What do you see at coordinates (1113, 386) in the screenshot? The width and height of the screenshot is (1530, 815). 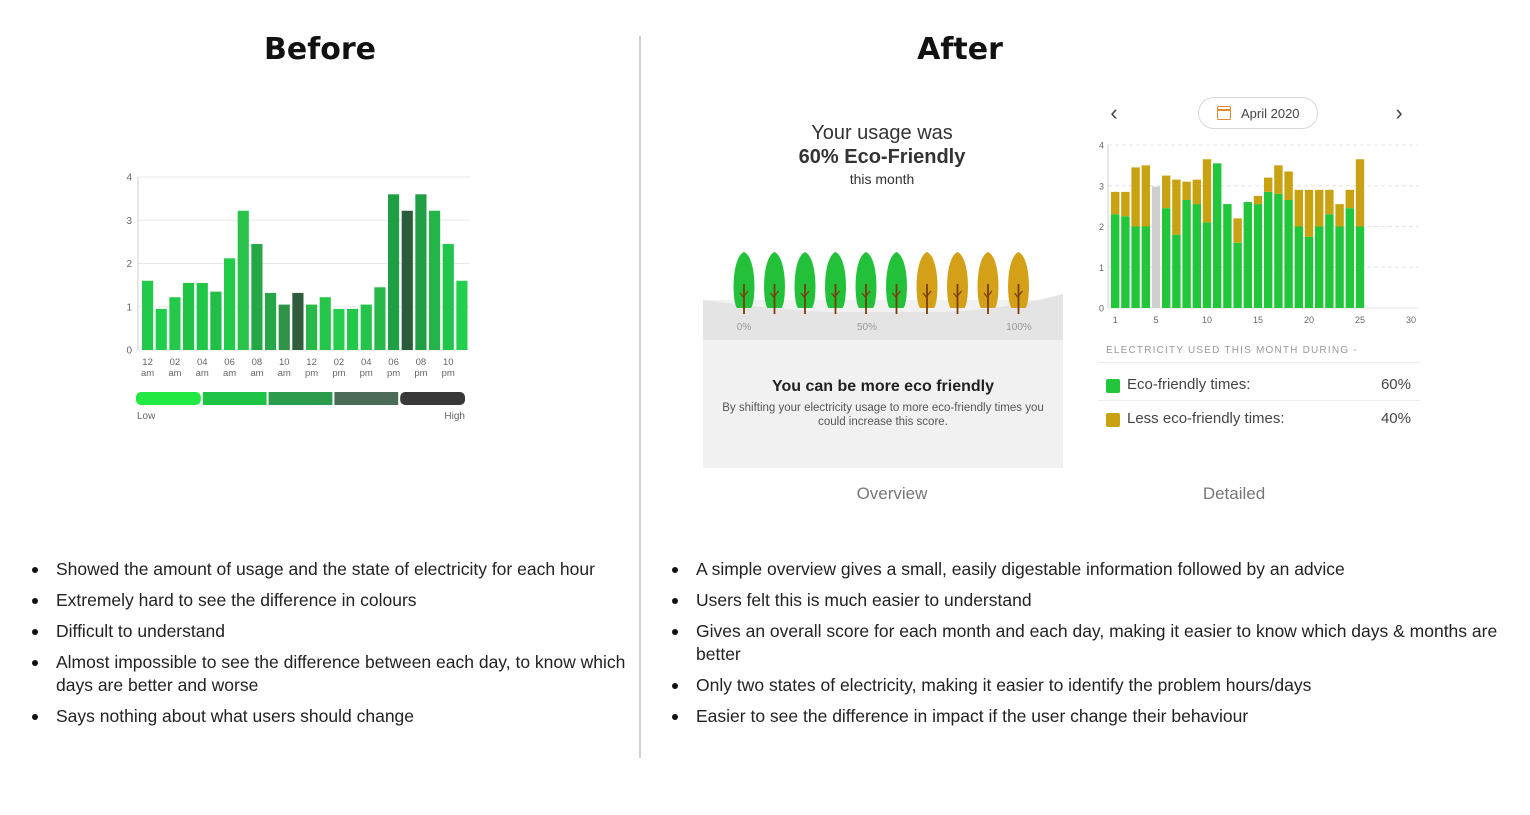 I see `eco-swatch` at bounding box center [1113, 386].